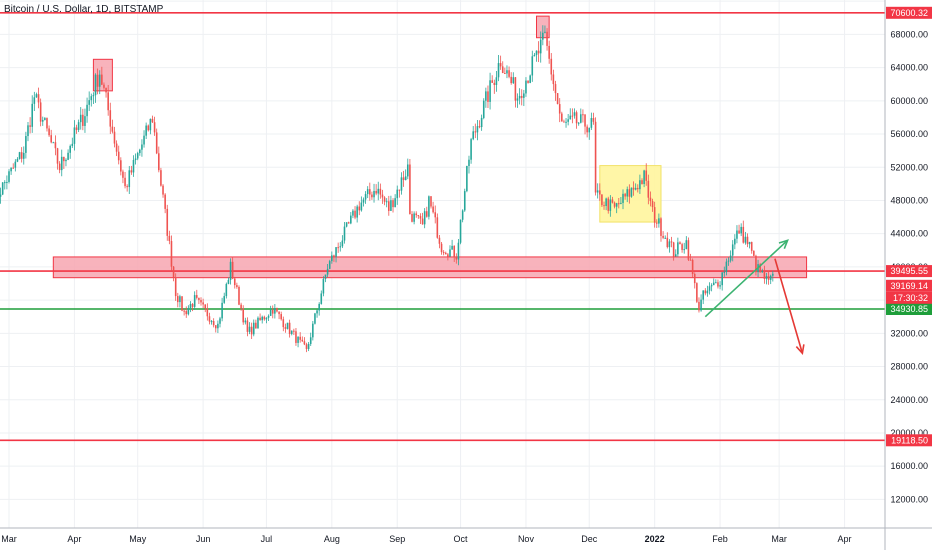 This screenshot has width=932, height=550. I want to click on x-tick-label: May, so click(138, 539).